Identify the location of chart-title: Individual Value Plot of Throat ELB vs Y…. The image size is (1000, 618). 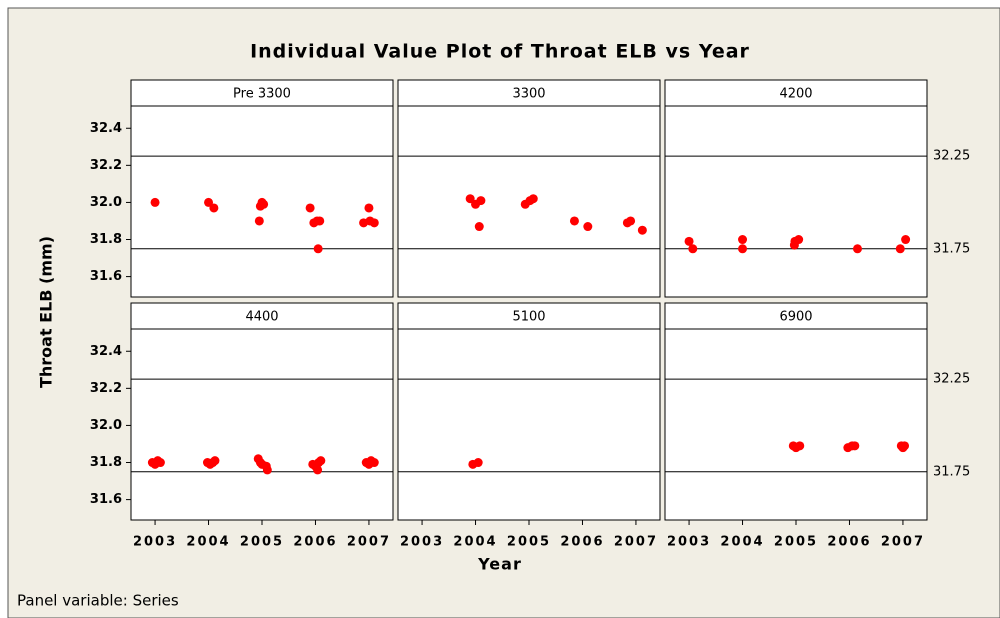
(500, 52).